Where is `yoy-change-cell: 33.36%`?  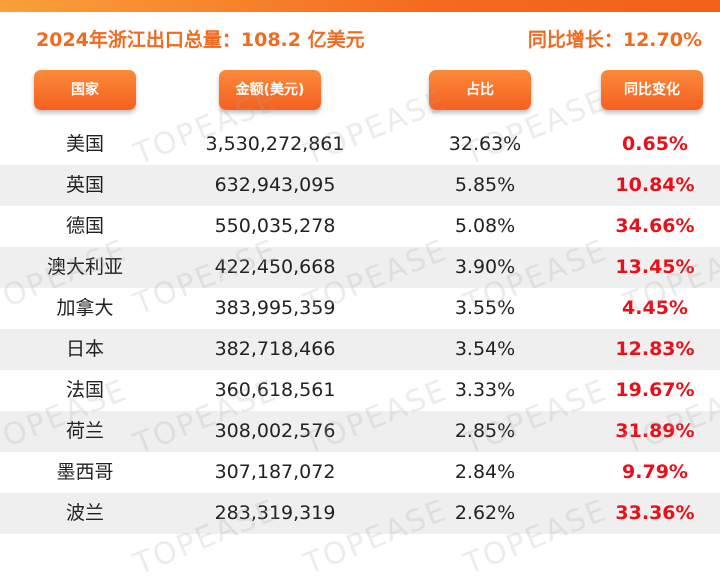 yoy-change-cell: 33.36% is located at coordinates (655, 513).